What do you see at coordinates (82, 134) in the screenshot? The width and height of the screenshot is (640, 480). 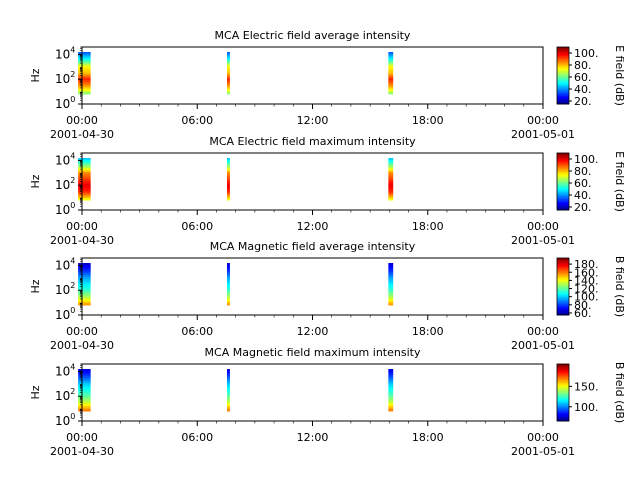 I see `x-date-label: 2001-04-30` at bounding box center [82, 134].